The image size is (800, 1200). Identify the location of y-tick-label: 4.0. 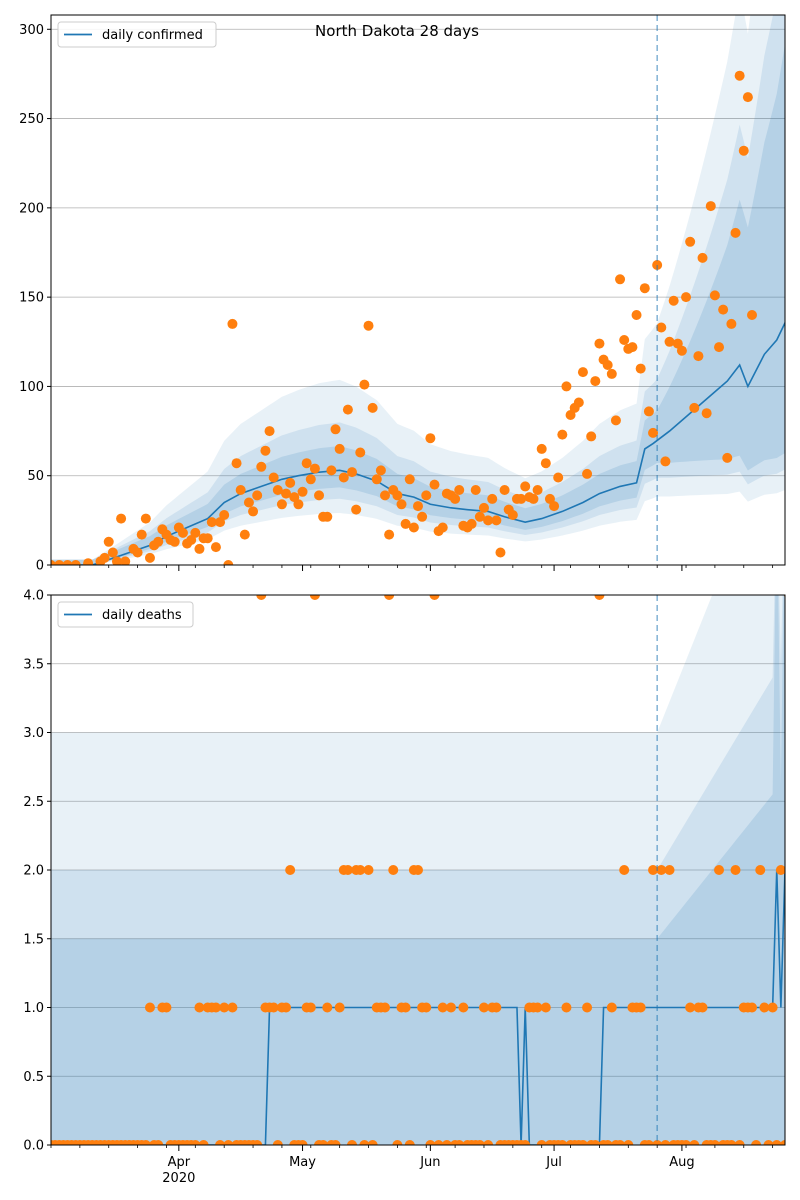
(33, 596).